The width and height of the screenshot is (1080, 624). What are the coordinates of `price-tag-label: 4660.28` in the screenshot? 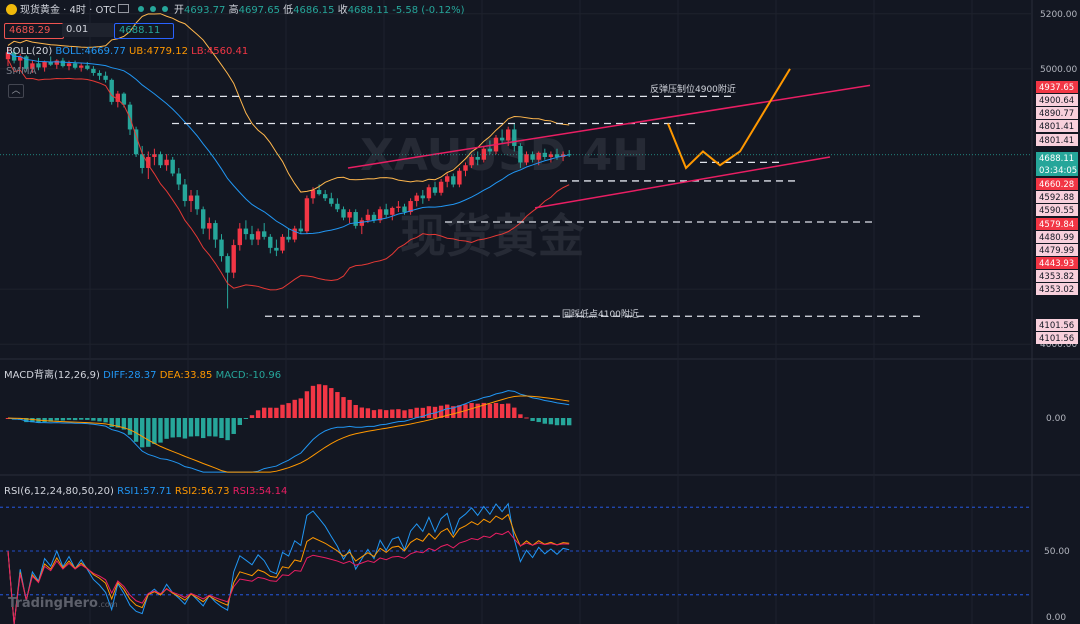 It's located at (1056, 185).